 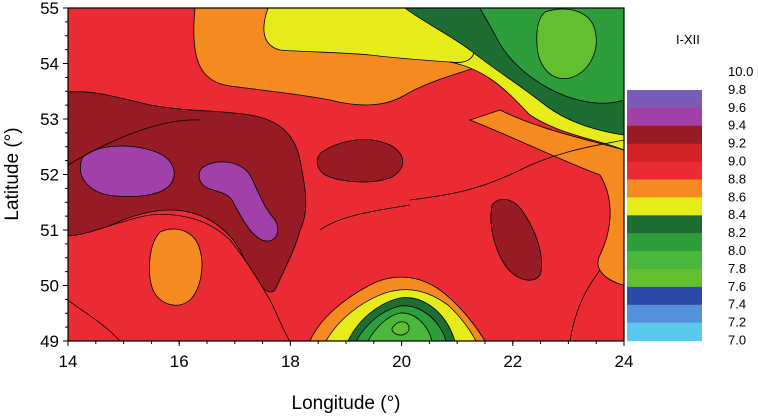 What do you see at coordinates (49, 341) in the screenshot?
I see `y-tick-label: 49` at bounding box center [49, 341].